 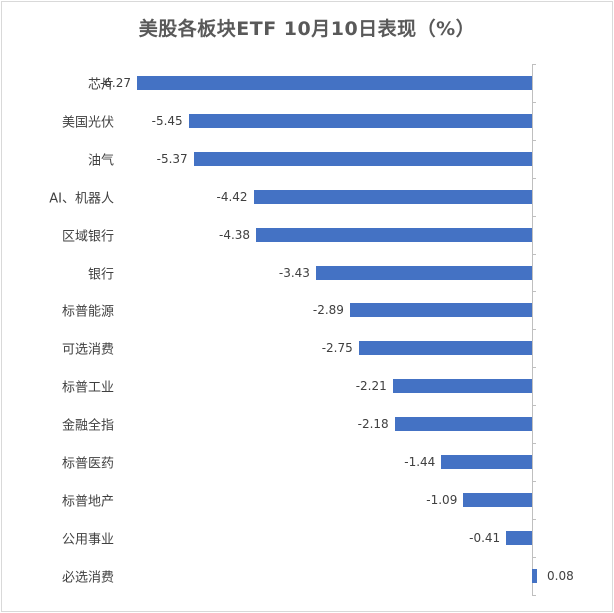 What do you see at coordinates (81, 199) in the screenshot?
I see `category-label: AI、机器人` at bounding box center [81, 199].